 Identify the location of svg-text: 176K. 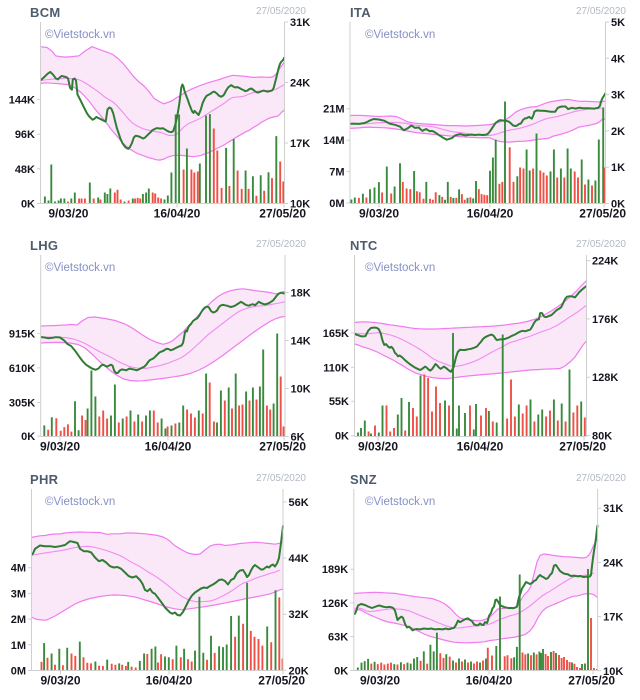
(605, 320).